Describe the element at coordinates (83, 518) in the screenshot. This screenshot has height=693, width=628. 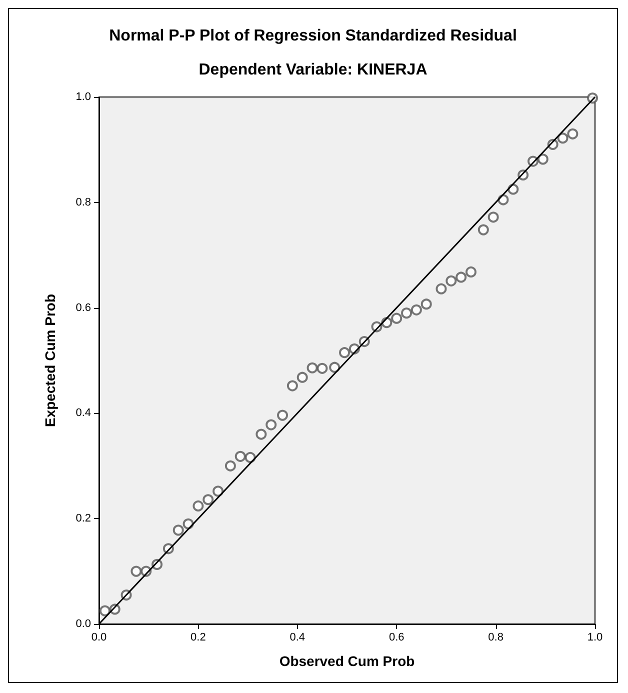
I see `y-tick-label: 0.2` at that location.